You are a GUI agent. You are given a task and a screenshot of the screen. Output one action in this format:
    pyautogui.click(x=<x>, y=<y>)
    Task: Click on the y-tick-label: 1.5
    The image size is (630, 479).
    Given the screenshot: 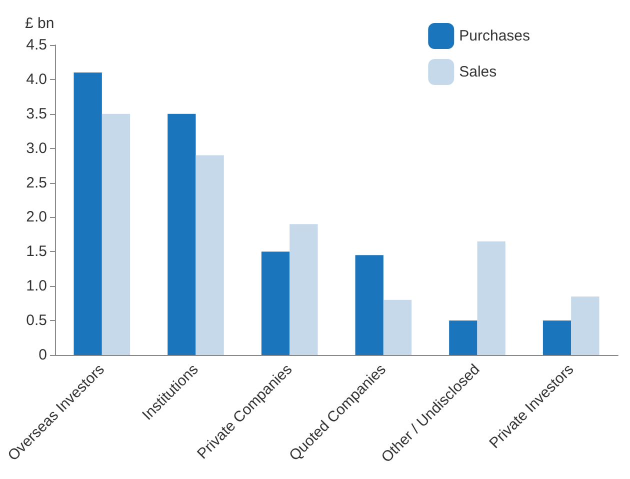 What is the action you would take?
    pyautogui.click(x=36, y=251)
    